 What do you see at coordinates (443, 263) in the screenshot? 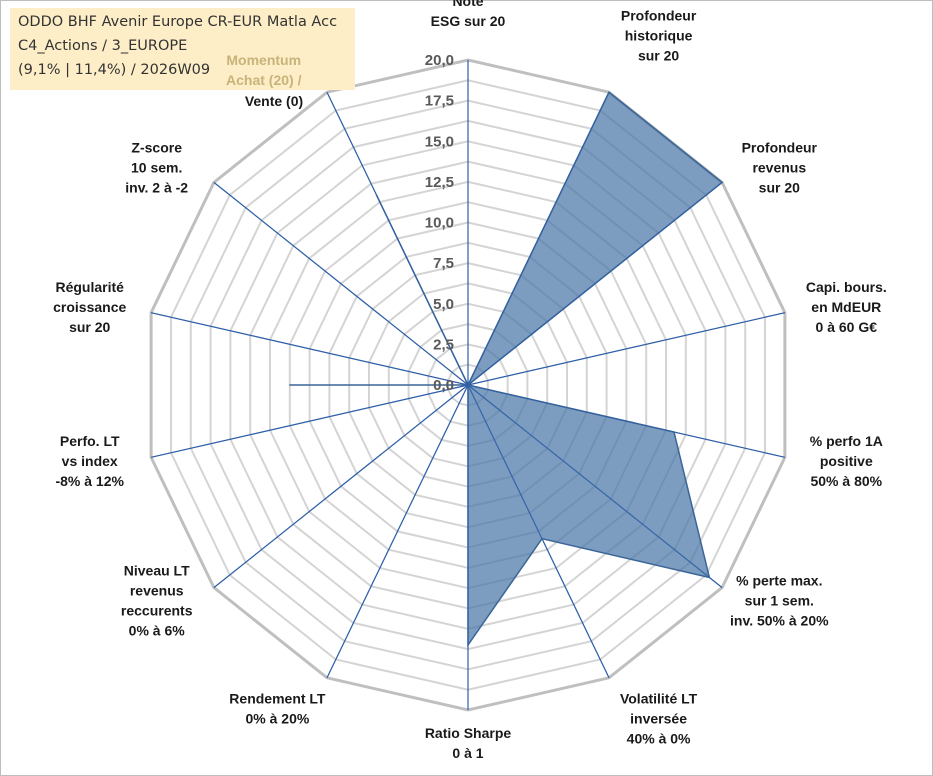
I see `radial-tick-label: 7,5` at bounding box center [443, 263].